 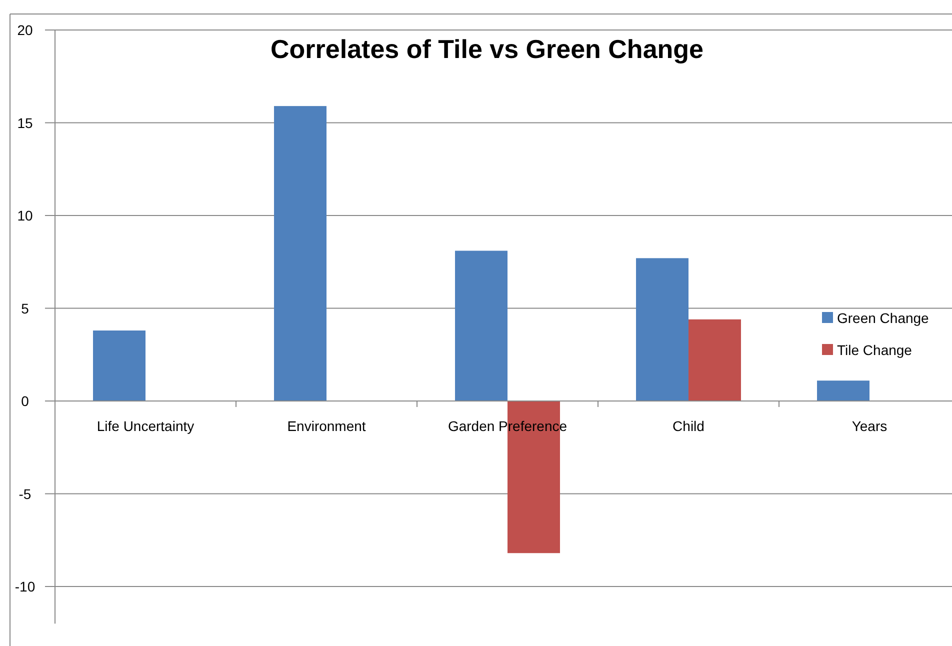 What do you see at coordinates (25, 216) in the screenshot?
I see `y-tick-label: 10` at bounding box center [25, 216].